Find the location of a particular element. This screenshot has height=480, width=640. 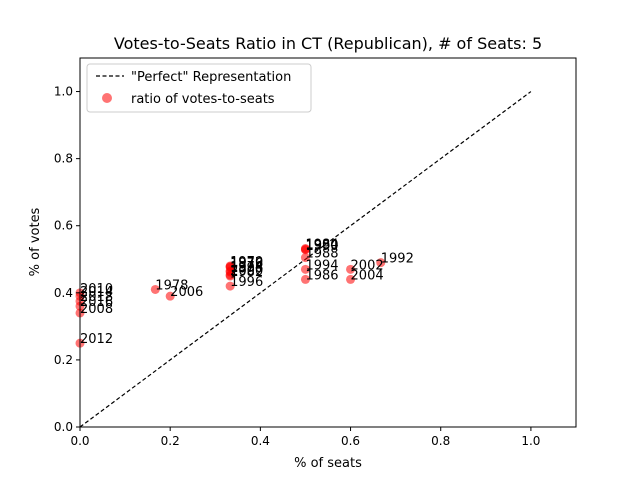

point-label-1992: 1992 is located at coordinates (397, 259).